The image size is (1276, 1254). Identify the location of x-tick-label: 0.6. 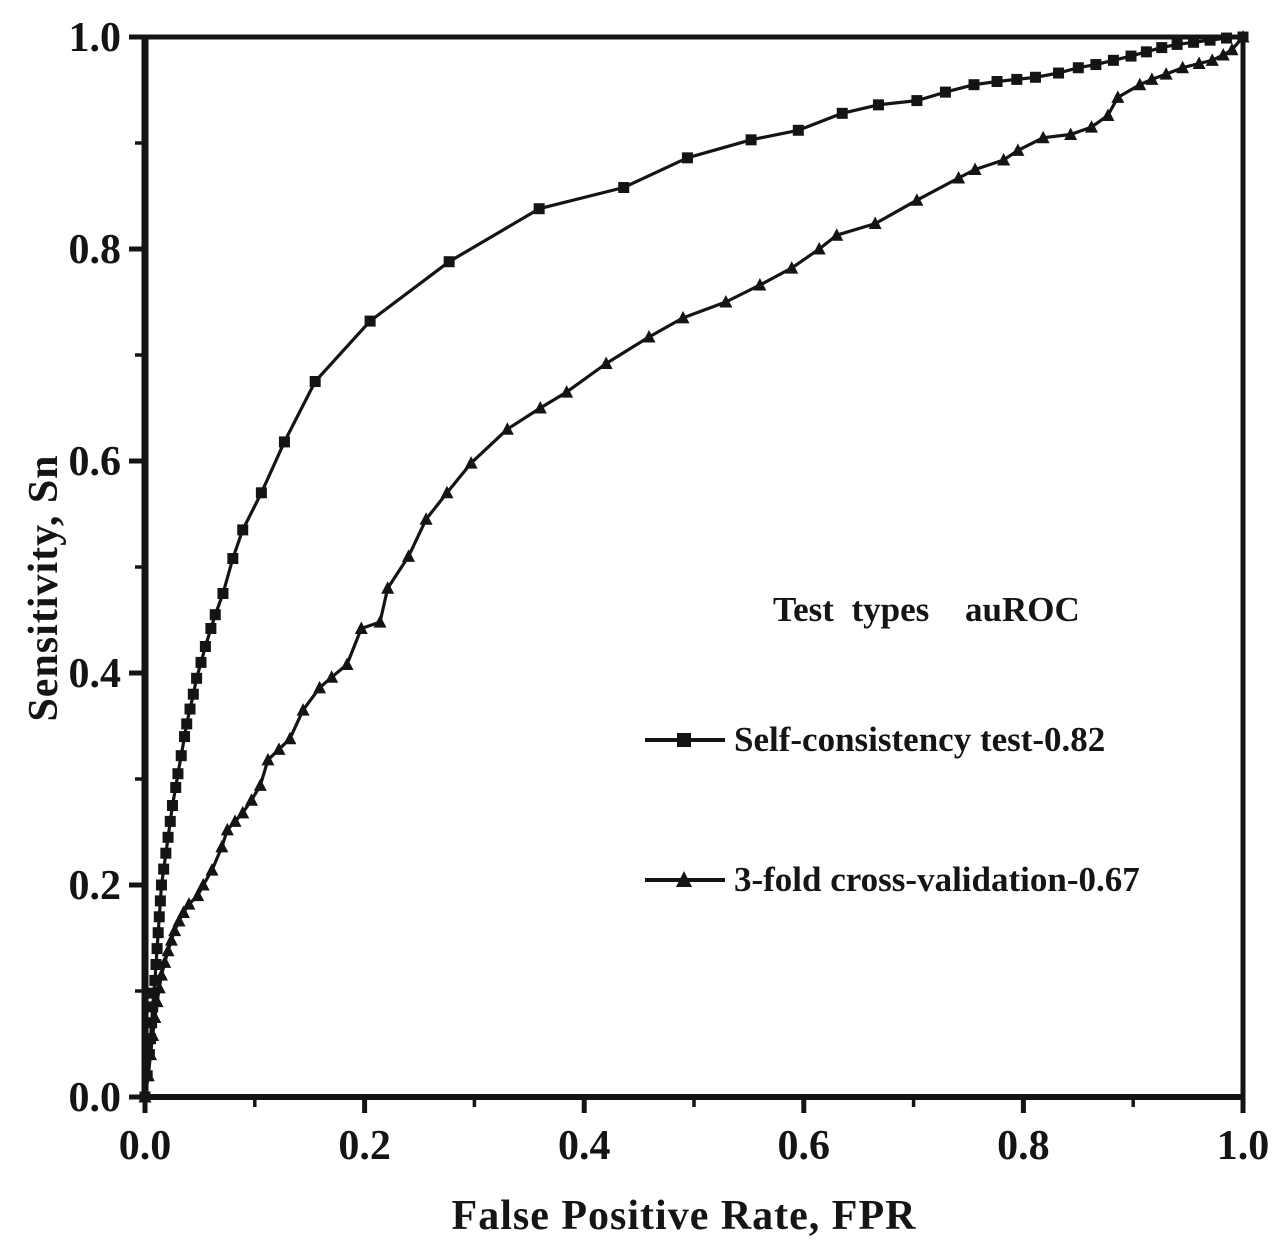
(804, 1146).